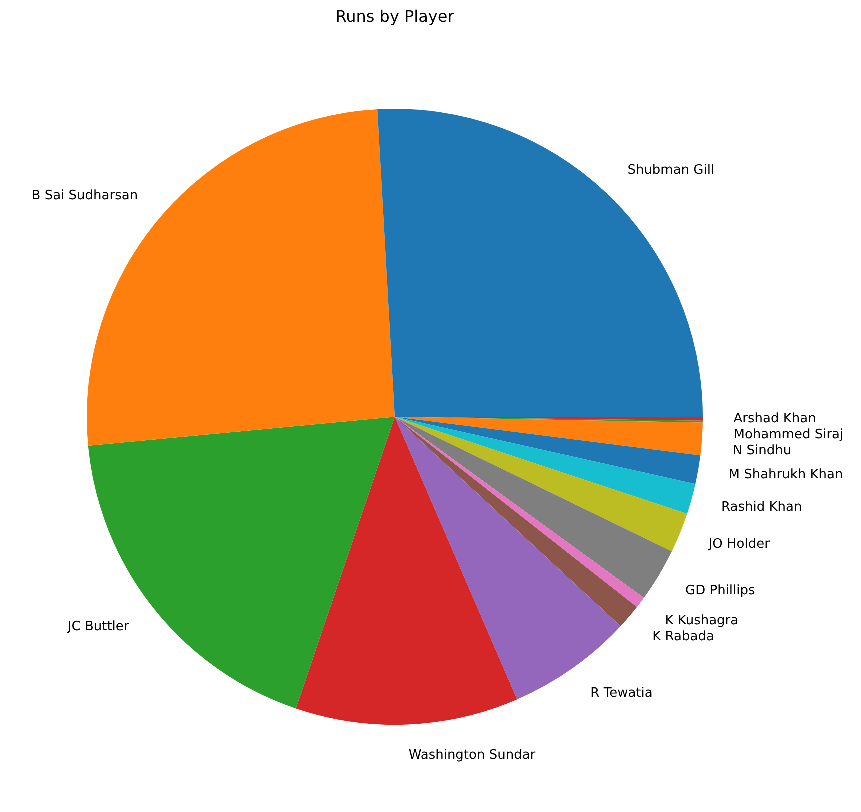 The image size is (861, 812). I want to click on chart-title: Runs by Player, so click(395, 16).